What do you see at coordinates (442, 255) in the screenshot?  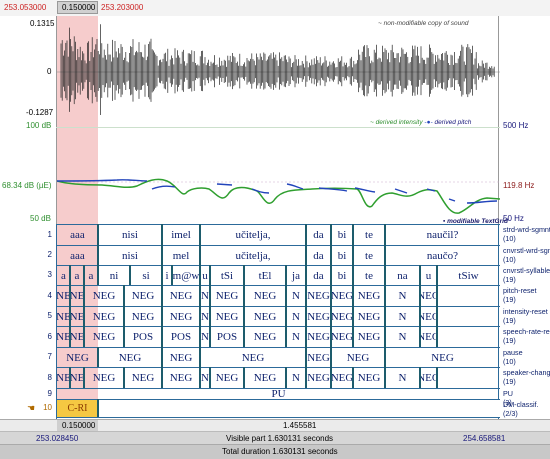 I see `interval-cell: naučo?` at bounding box center [442, 255].